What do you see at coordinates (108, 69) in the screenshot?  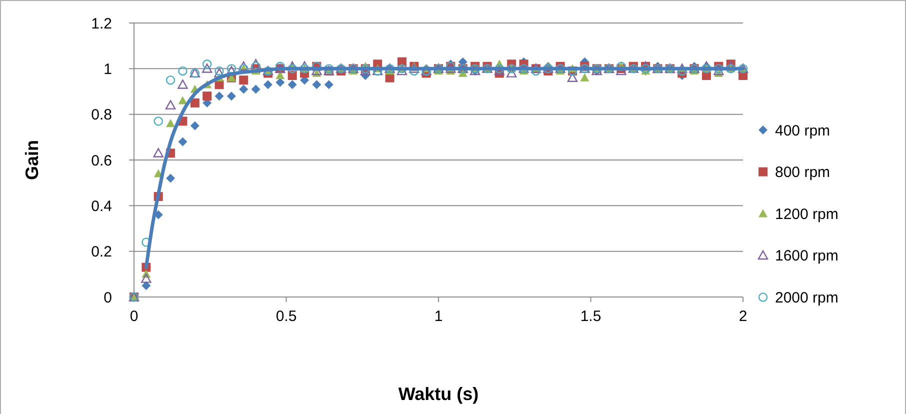 I see `y-tick-label: 1` at bounding box center [108, 69].